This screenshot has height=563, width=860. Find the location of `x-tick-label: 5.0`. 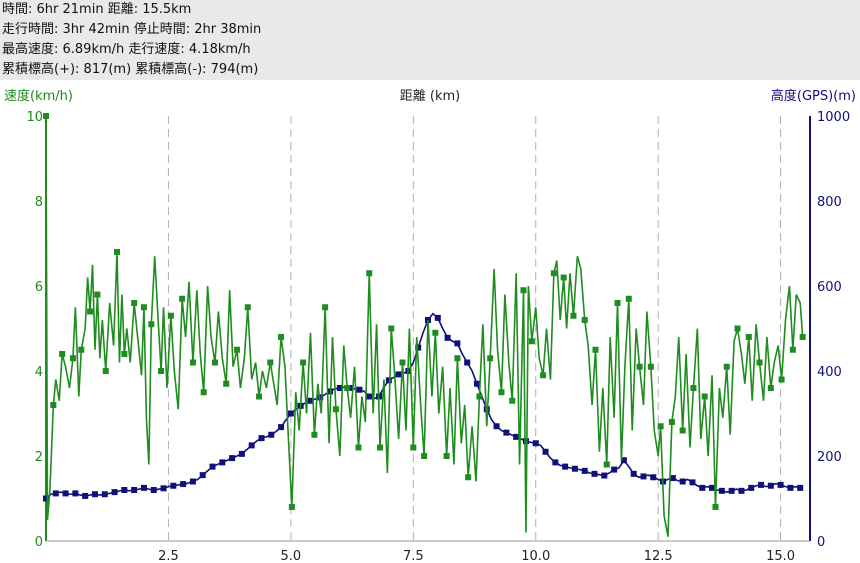

x-tick-label: 5.0 is located at coordinates (291, 556).